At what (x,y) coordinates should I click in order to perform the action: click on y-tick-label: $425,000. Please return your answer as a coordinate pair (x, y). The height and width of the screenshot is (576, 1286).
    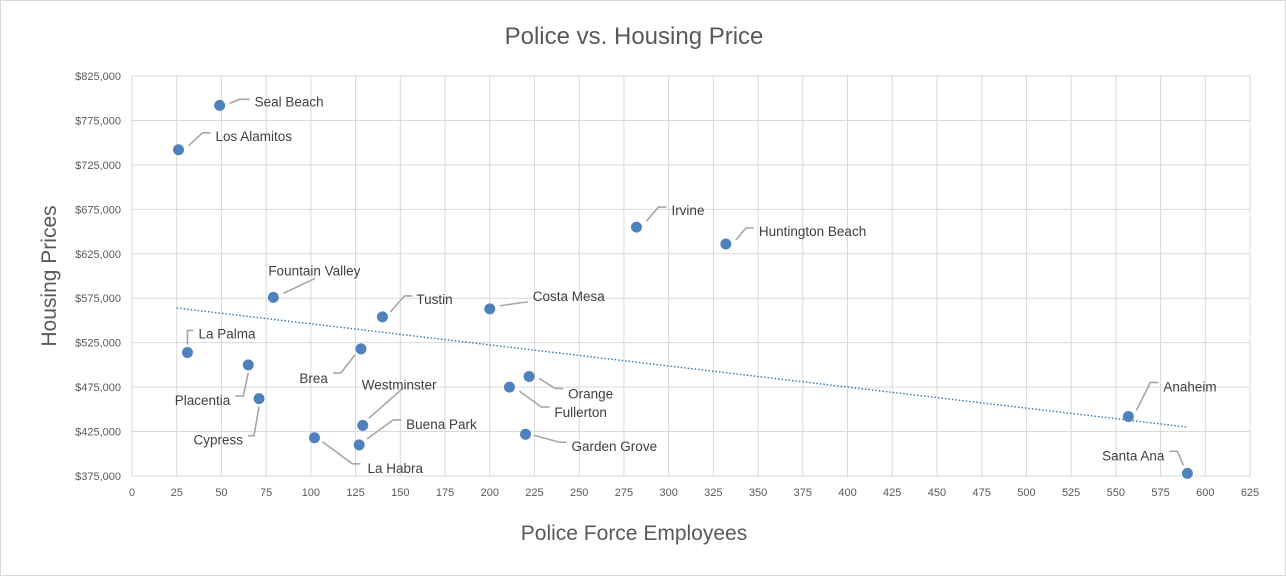
    Looking at the image, I should click on (98, 433).